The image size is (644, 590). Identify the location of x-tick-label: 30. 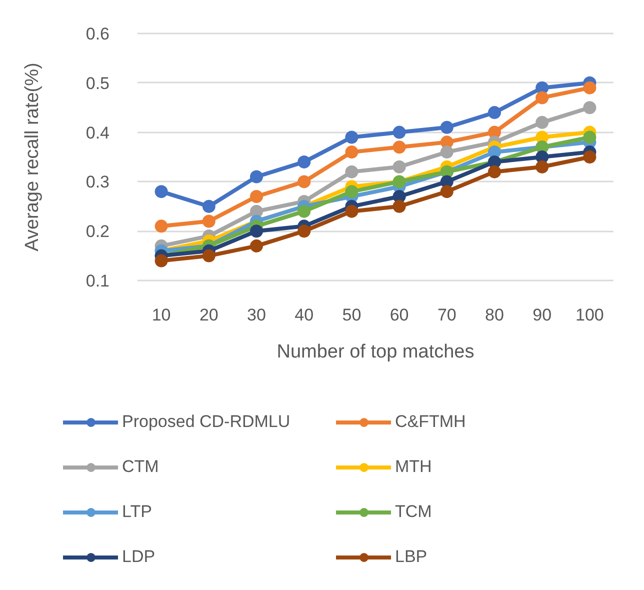
(256, 315).